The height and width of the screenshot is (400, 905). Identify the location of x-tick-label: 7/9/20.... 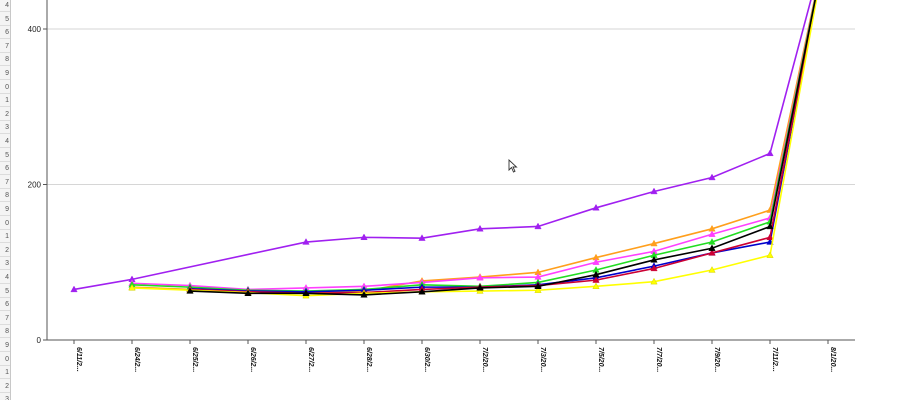
(716, 359).